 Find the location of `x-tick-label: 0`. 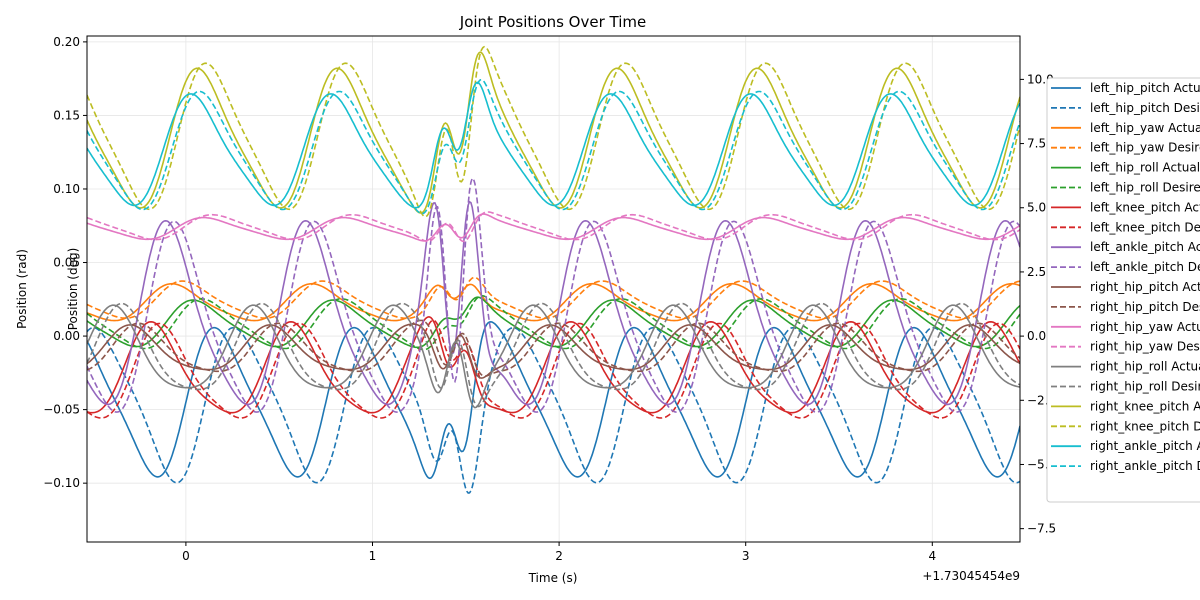

x-tick-label: 0 is located at coordinates (186, 556).